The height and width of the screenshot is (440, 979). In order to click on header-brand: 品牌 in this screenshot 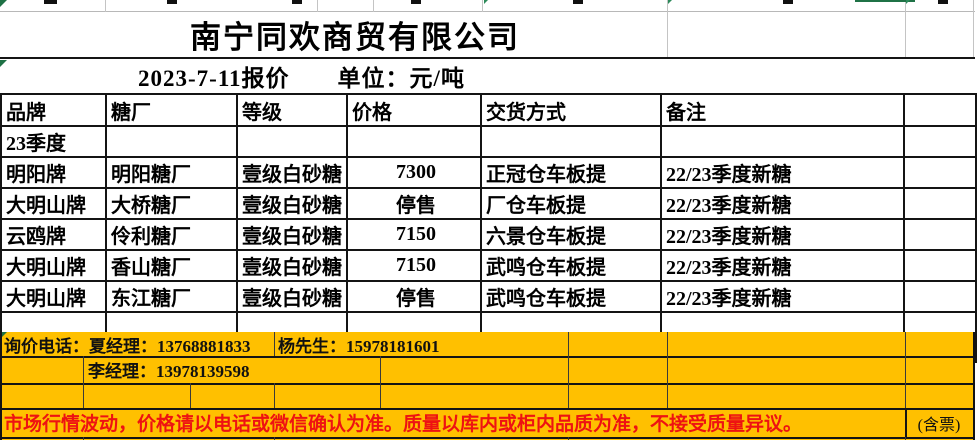, I will do `click(53, 110)`.